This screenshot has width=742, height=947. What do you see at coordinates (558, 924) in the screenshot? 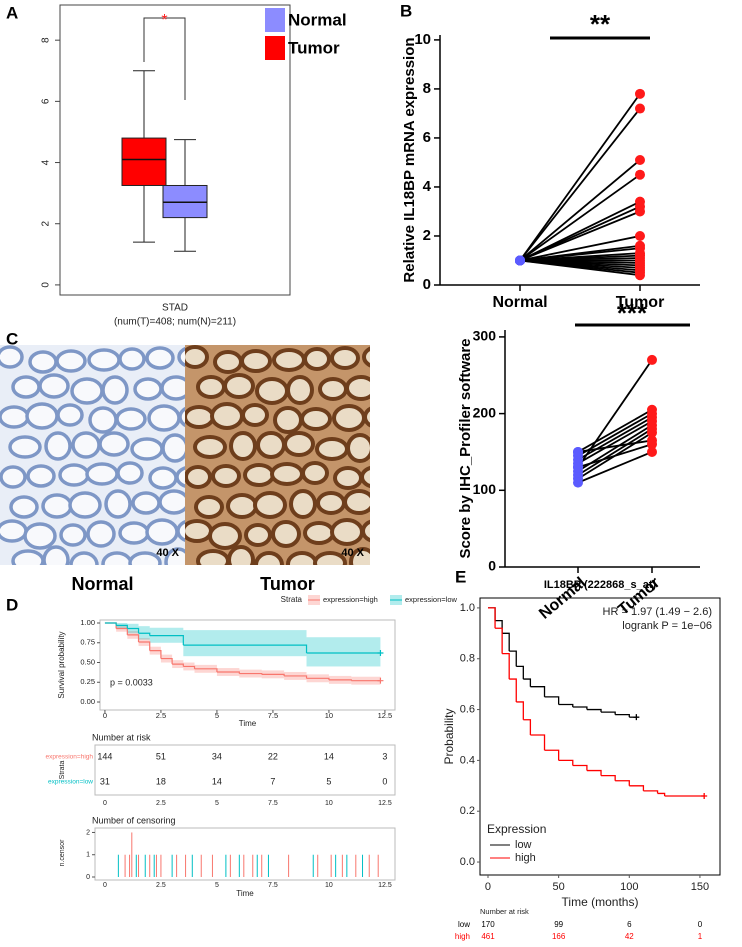
I see `risk-count: 99` at bounding box center [558, 924].